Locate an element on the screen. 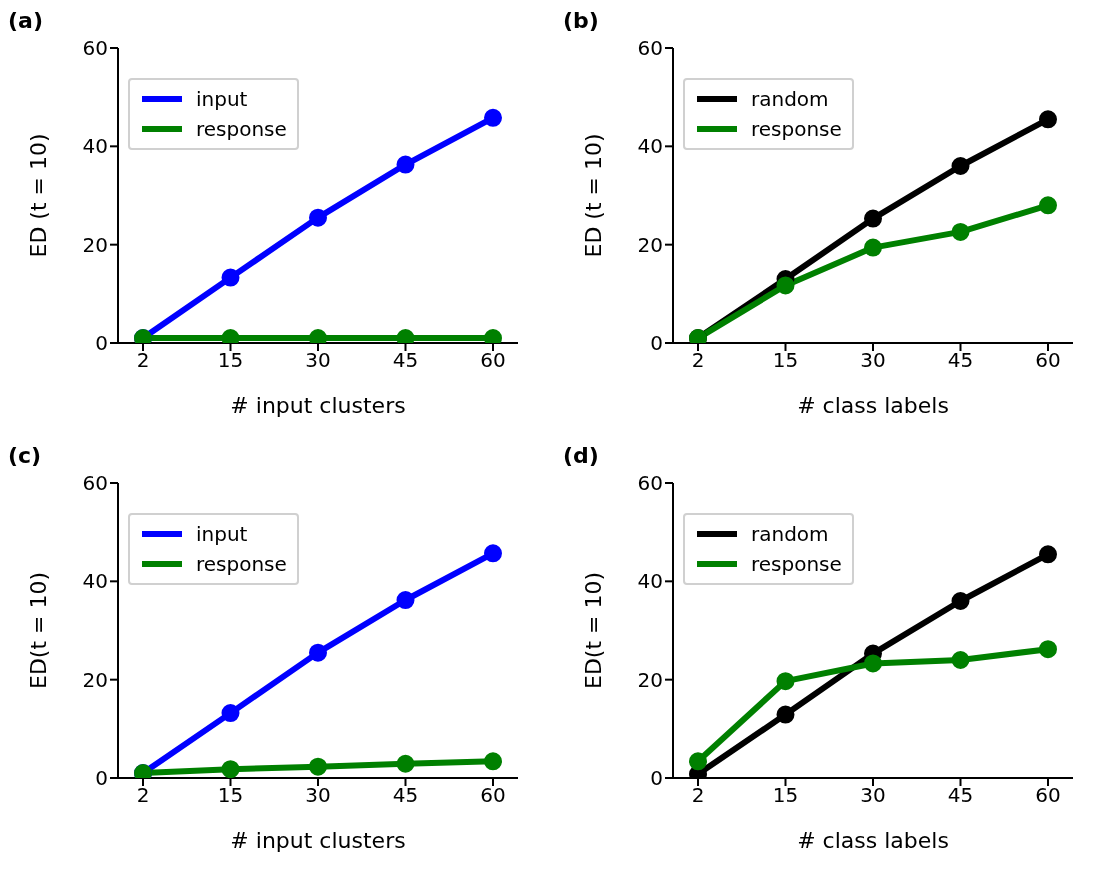 The height and width of the screenshot is (888, 1109). chart-title: (c) is located at coordinates (25, 455).